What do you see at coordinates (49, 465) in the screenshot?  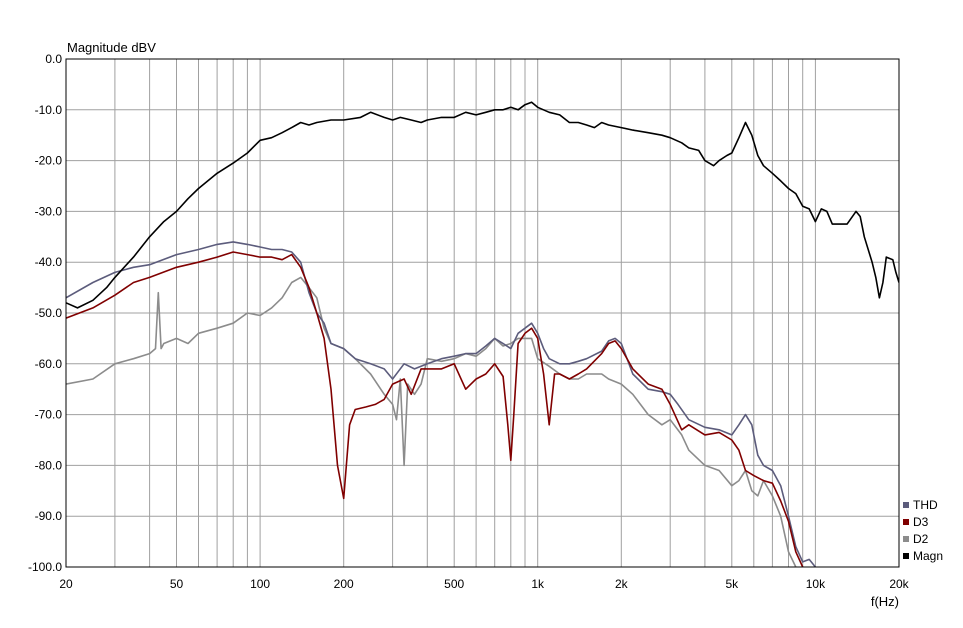 I see `y-tick-label: -80.0` at bounding box center [49, 465].